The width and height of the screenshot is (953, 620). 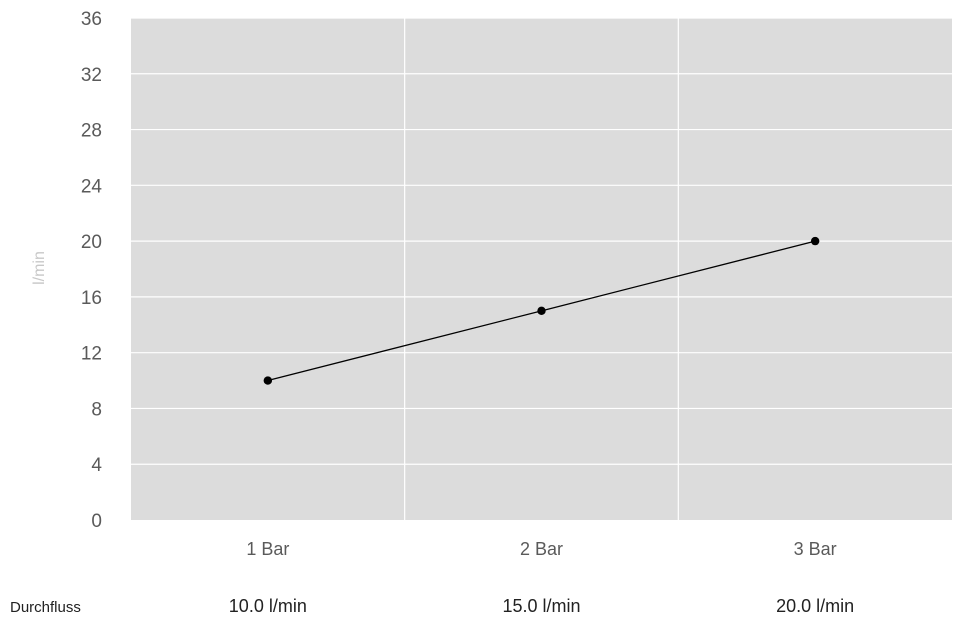 I want to click on x-category-label: 1 Bar, so click(x=267, y=549).